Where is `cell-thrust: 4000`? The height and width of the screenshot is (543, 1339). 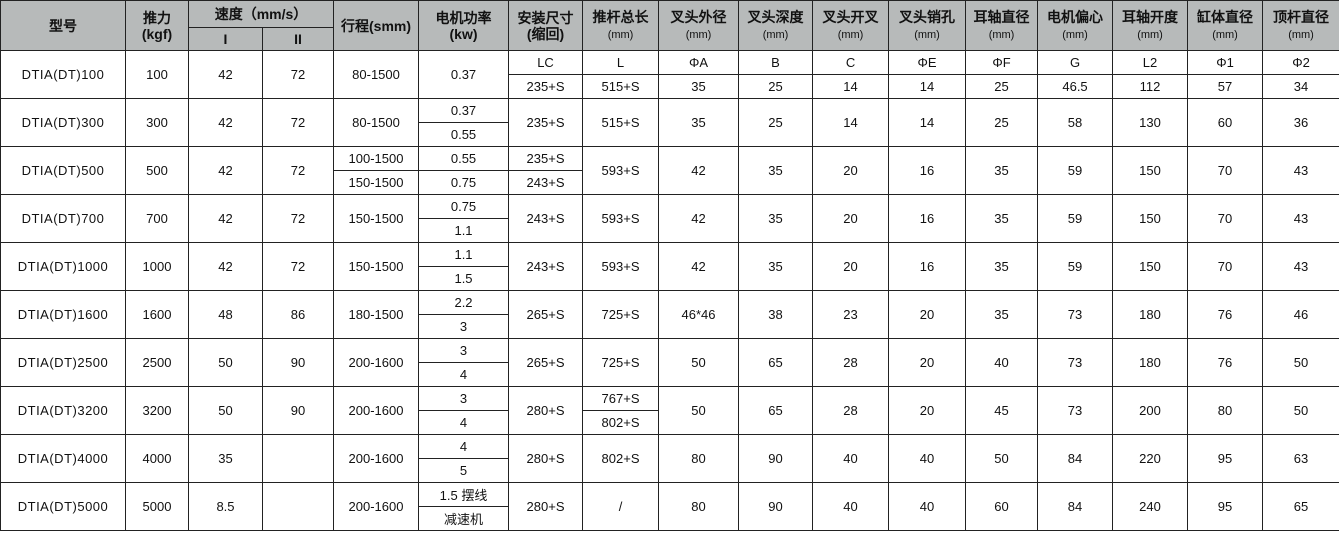 cell-thrust: 4000 is located at coordinates (157, 458).